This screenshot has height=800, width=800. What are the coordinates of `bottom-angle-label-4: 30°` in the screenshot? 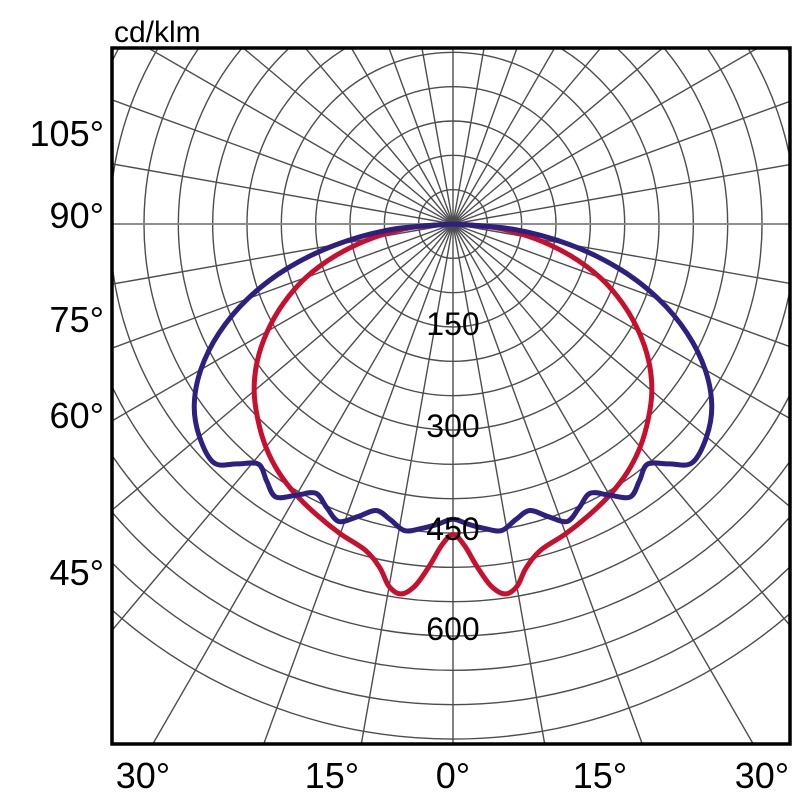 It's located at (762, 775).